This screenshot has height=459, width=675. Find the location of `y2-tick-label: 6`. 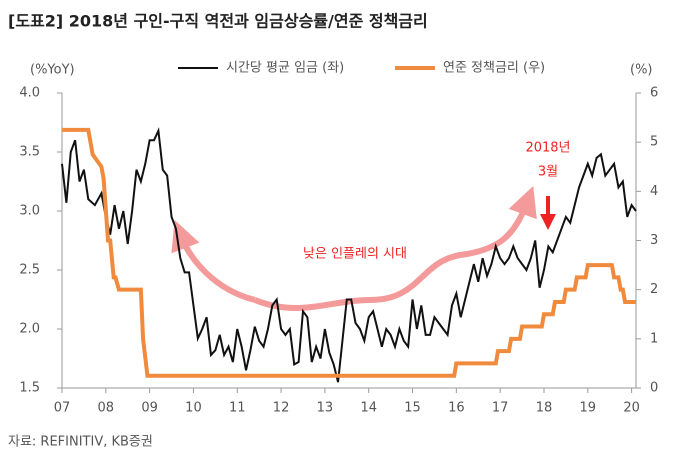

y2-tick-label: 6 is located at coordinates (654, 93).